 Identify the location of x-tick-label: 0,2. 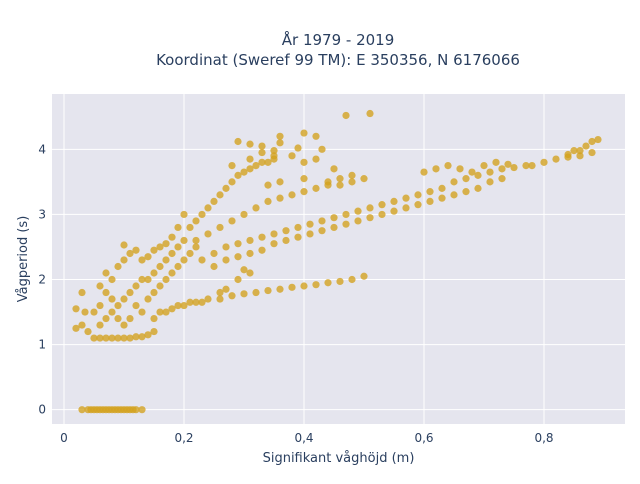
(183, 438).